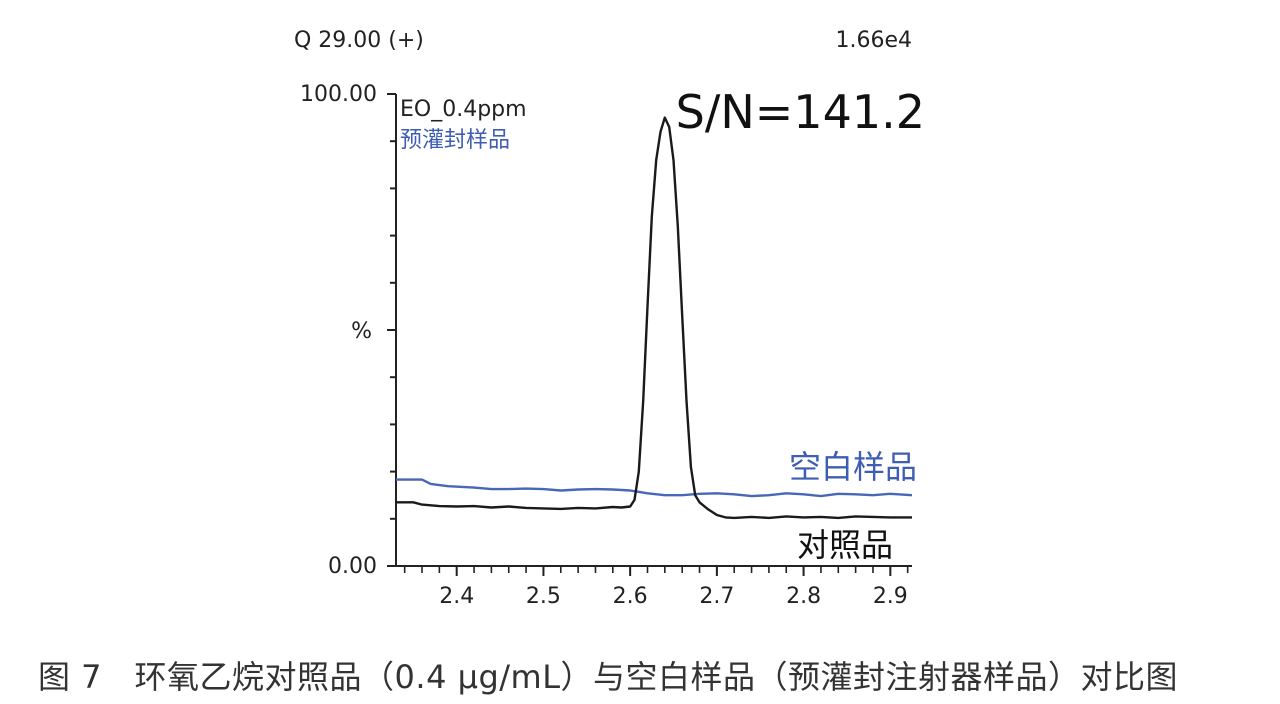  I want to click on figure-caption: 图 7 环氧乙烷对照品（0.4 μg/mL）与空白样品（预灌封注射器样品）对比图, so click(608, 677).